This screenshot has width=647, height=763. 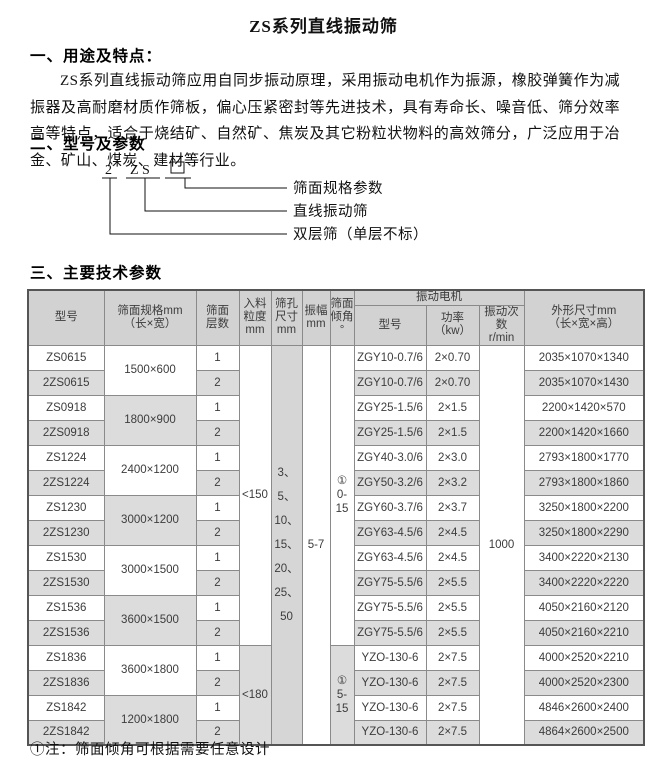 What do you see at coordinates (584, 732) in the screenshot?
I see `cell-dims: 4864×2600×2500` at bounding box center [584, 732].